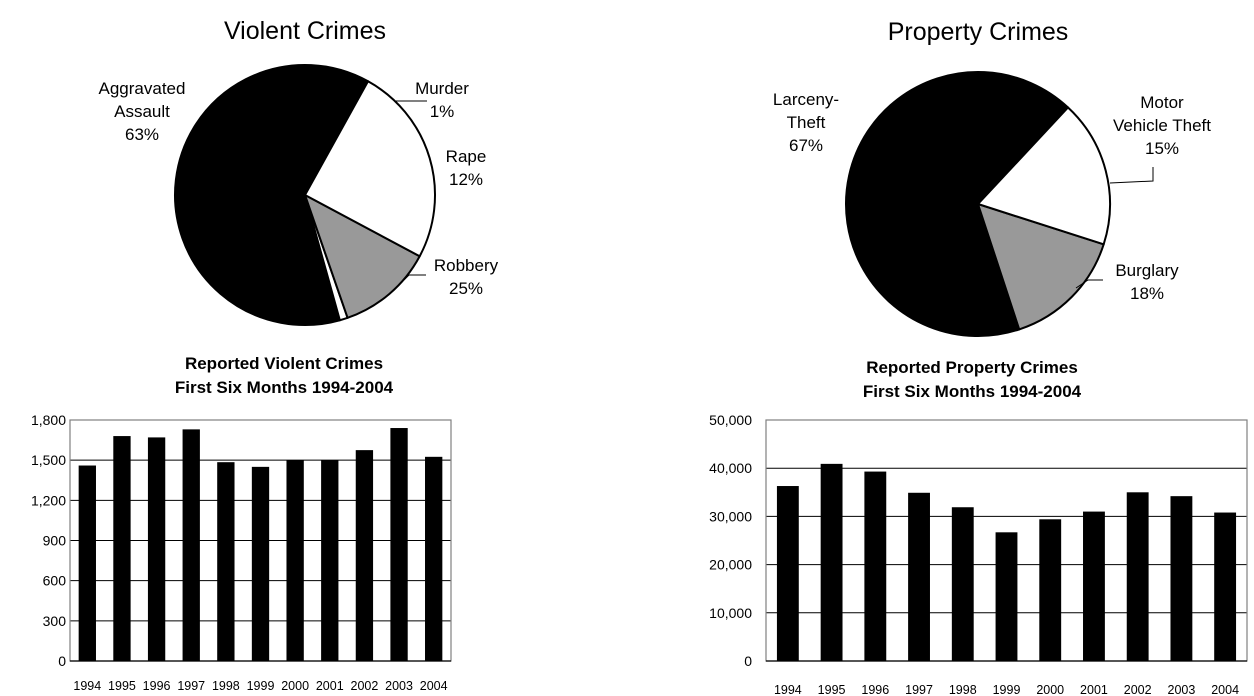 This screenshot has width=1254, height=696. I want to click on reported-violent-crimes-bar-2000, so click(295, 560).